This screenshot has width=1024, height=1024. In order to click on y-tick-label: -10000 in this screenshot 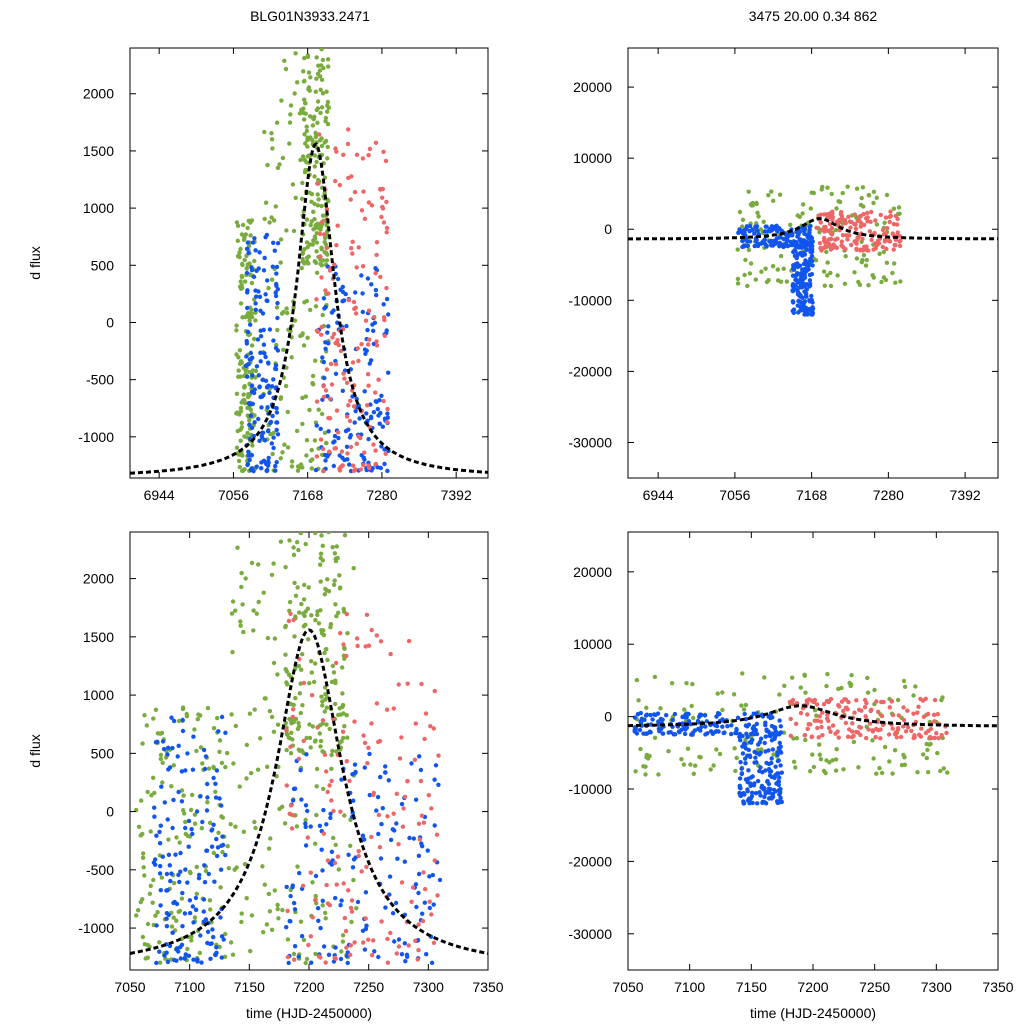, I will do `click(590, 300)`.